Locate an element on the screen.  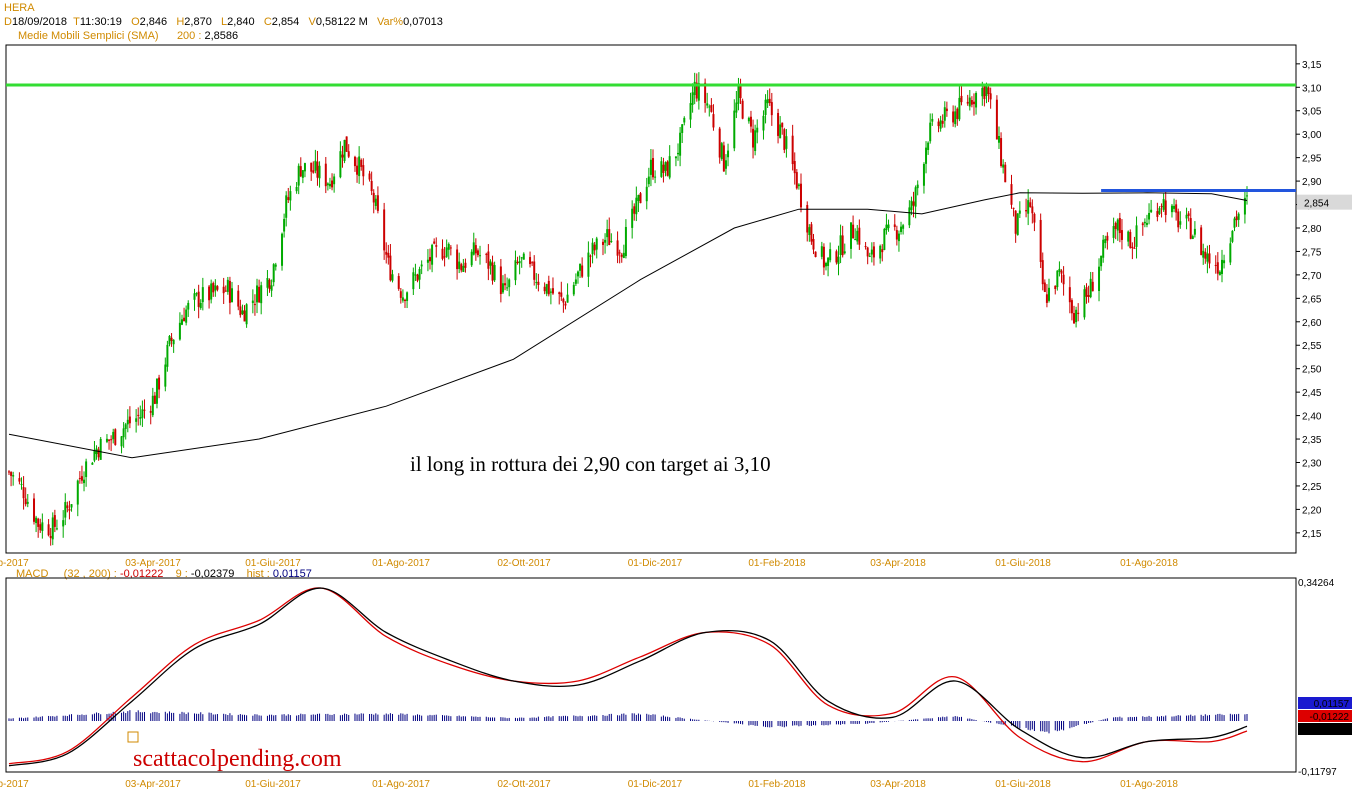
symbol-title: HERA is located at coordinates (19, 8).